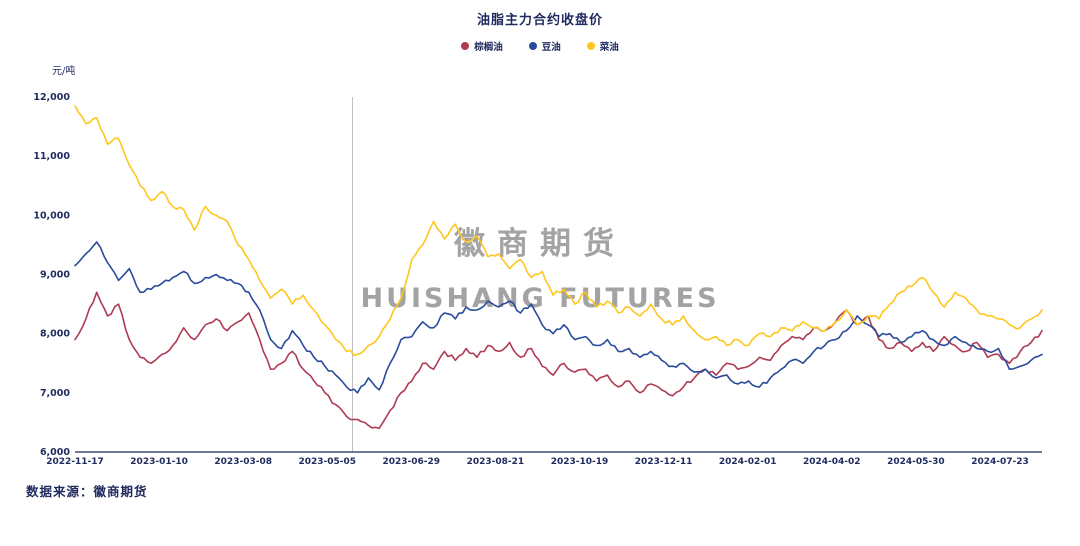  What do you see at coordinates (51, 215) in the screenshot?
I see `y-tick-label: 10,000` at bounding box center [51, 215].